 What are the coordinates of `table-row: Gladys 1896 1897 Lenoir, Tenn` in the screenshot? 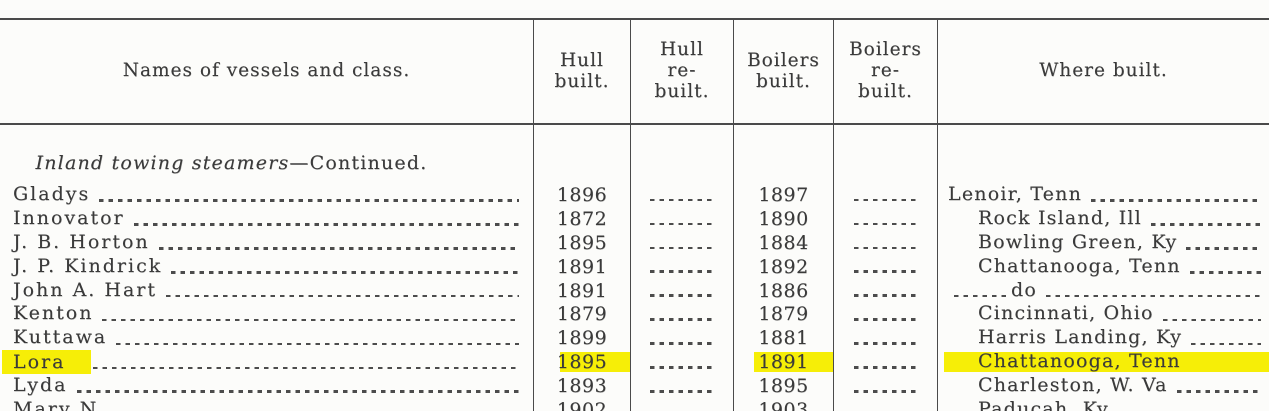 It's located at (634, 195).